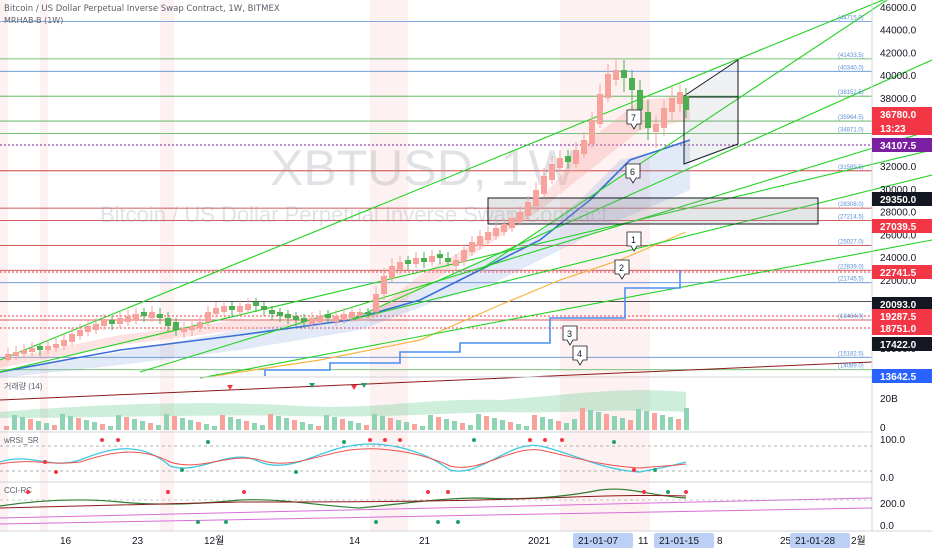 Image resolution: width=932 pixels, height=550 pixels. Describe the element at coordinates (598, 541) in the screenshot. I see `time-highlight-21-01-07: 21-01-07` at that location.